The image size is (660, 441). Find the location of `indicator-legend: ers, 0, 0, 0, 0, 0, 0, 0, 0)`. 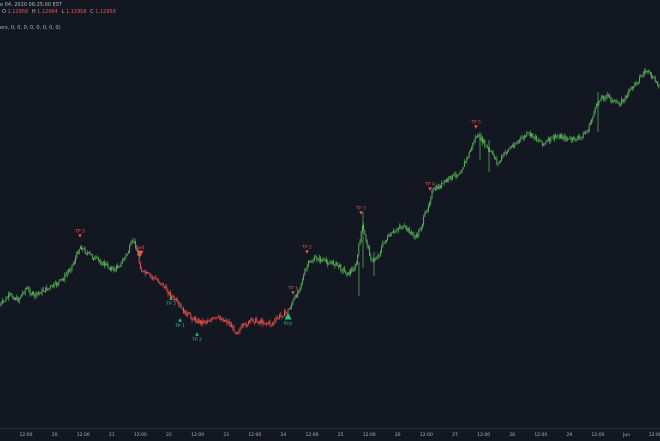

indicator-legend: ers, 0, 0, 0, 0, 0, 0, 0, 0) is located at coordinates (30, 28).